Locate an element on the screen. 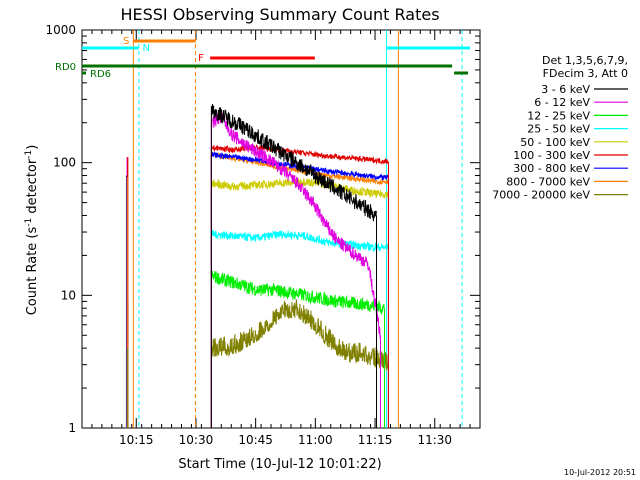 The image size is (640, 480). annotation-label-s: S is located at coordinates (126, 41).